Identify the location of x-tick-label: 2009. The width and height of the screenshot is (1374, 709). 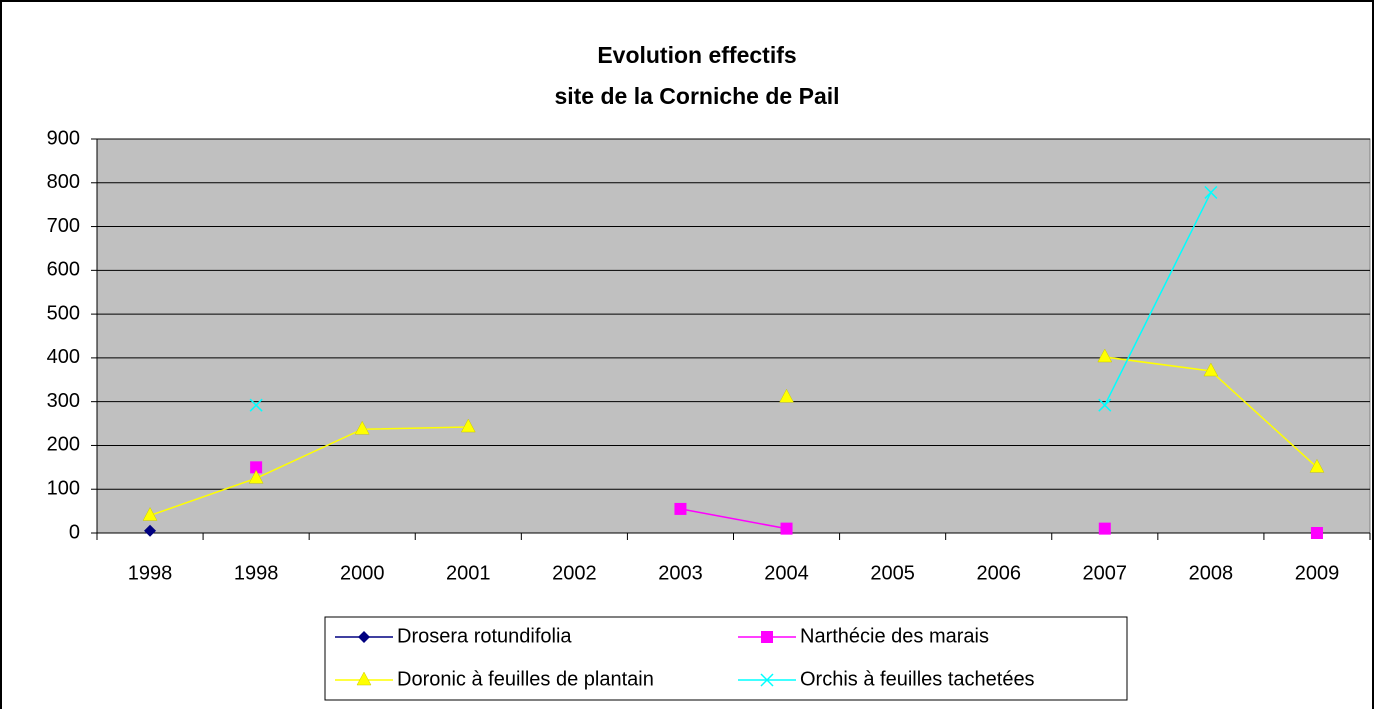
(1317, 573).